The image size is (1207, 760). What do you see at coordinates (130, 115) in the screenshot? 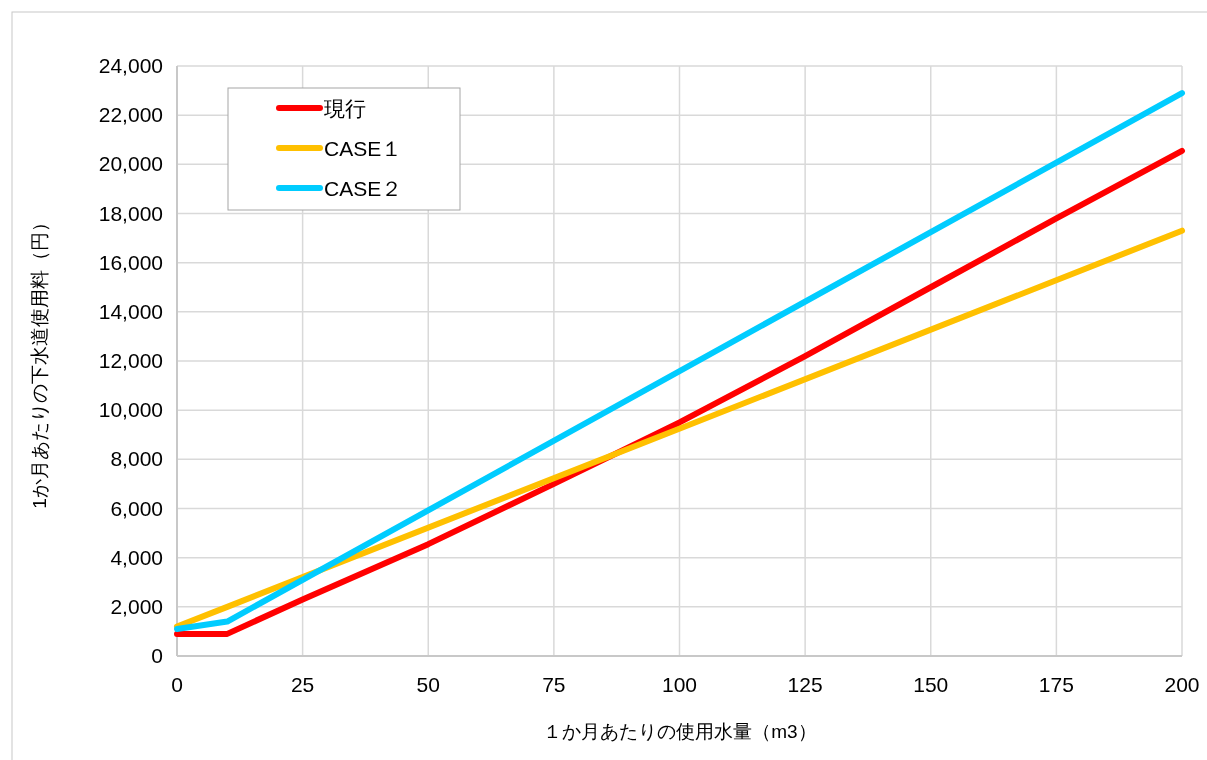
I see `y-tick-label: 22,000` at bounding box center [130, 115].